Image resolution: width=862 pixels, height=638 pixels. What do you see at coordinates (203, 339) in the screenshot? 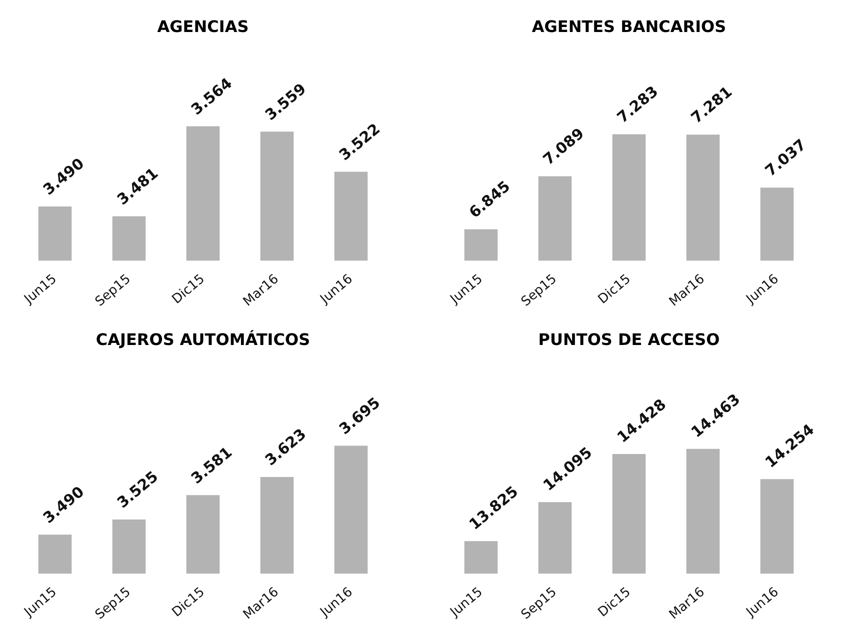
I see `chart-title: CAJEROS AUTOMÁTICOS` at bounding box center [203, 339].